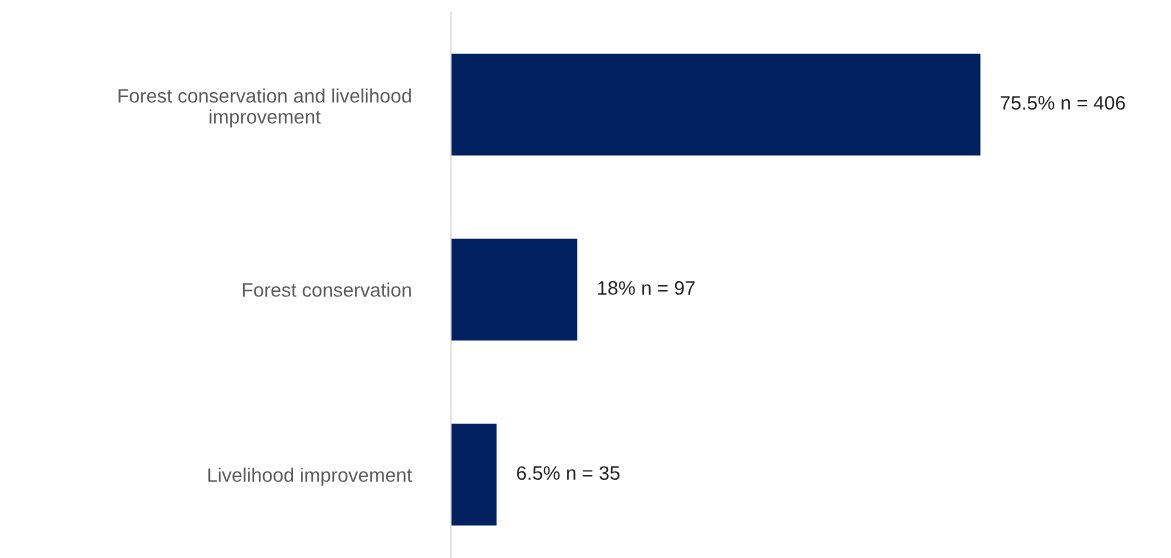 The height and width of the screenshot is (558, 1171). What do you see at coordinates (1062, 102) in the screenshot?
I see `data-label: 75.5% n = 406` at bounding box center [1062, 102].